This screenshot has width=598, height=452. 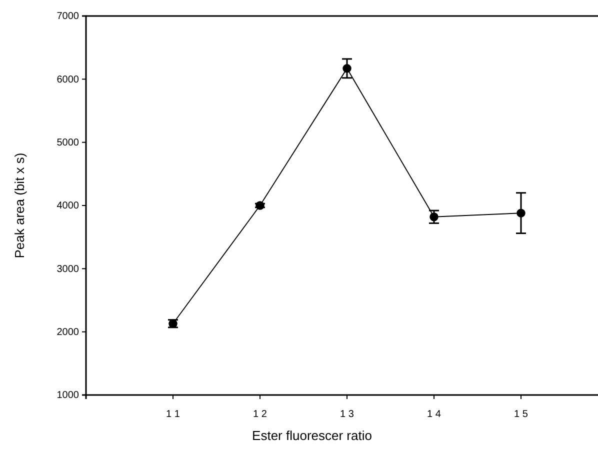 I want to click on x-tick-label: 1 1, so click(x=173, y=414).